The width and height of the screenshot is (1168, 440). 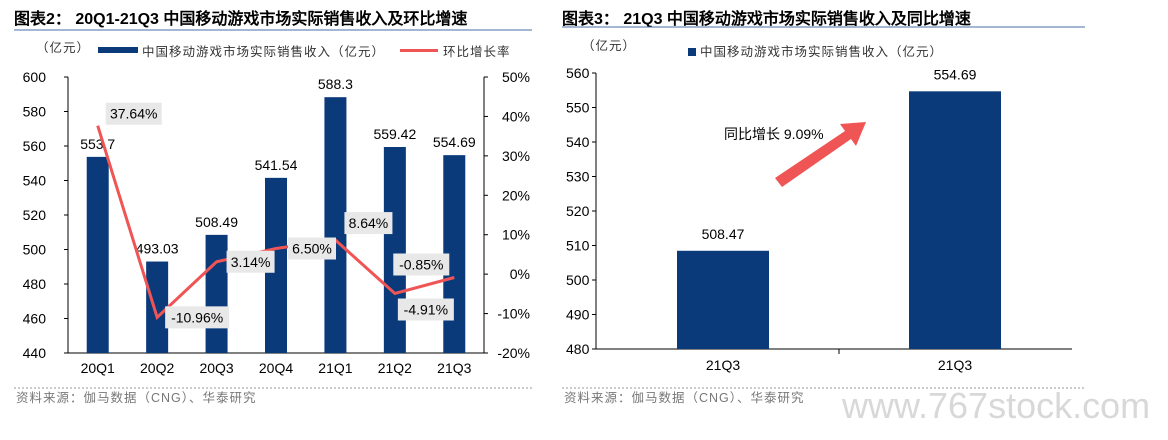 I want to click on growth-data-label: 3.14%, so click(x=251, y=262).